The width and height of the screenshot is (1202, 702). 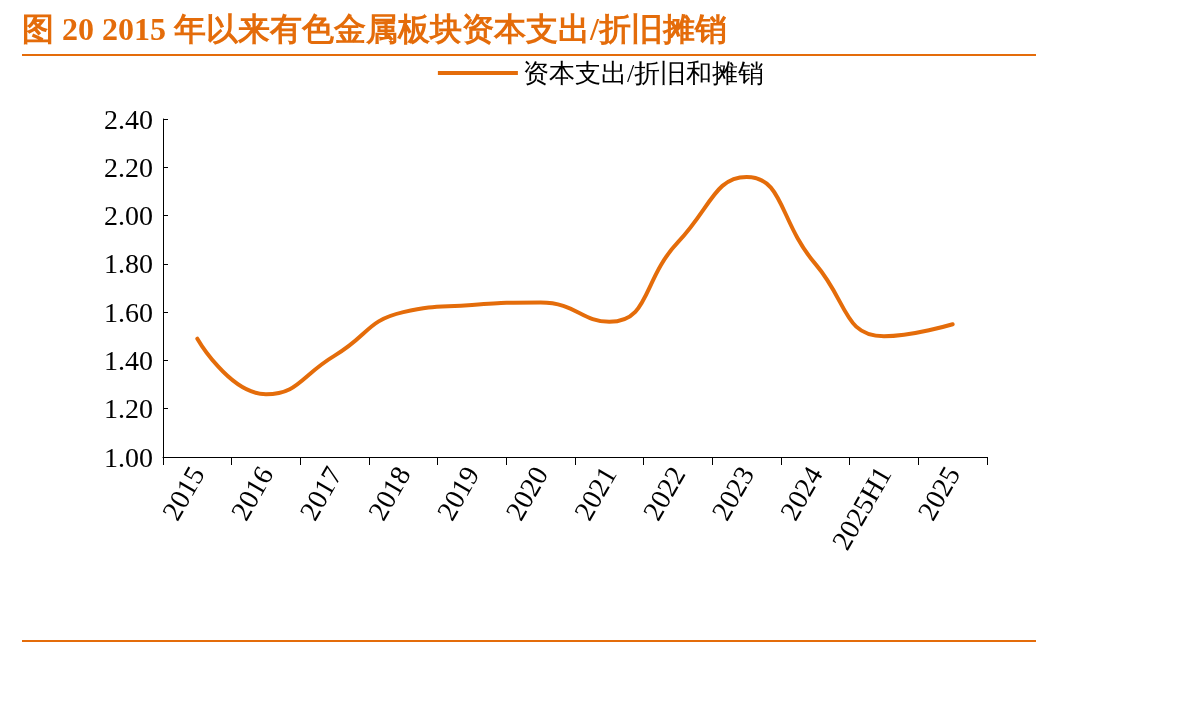 What do you see at coordinates (529, 32) in the screenshot?
I see `chart-title: 图 20 2015 年以来有色金属板块资本支出/折旧摊销` at bounding box center [529, 32].